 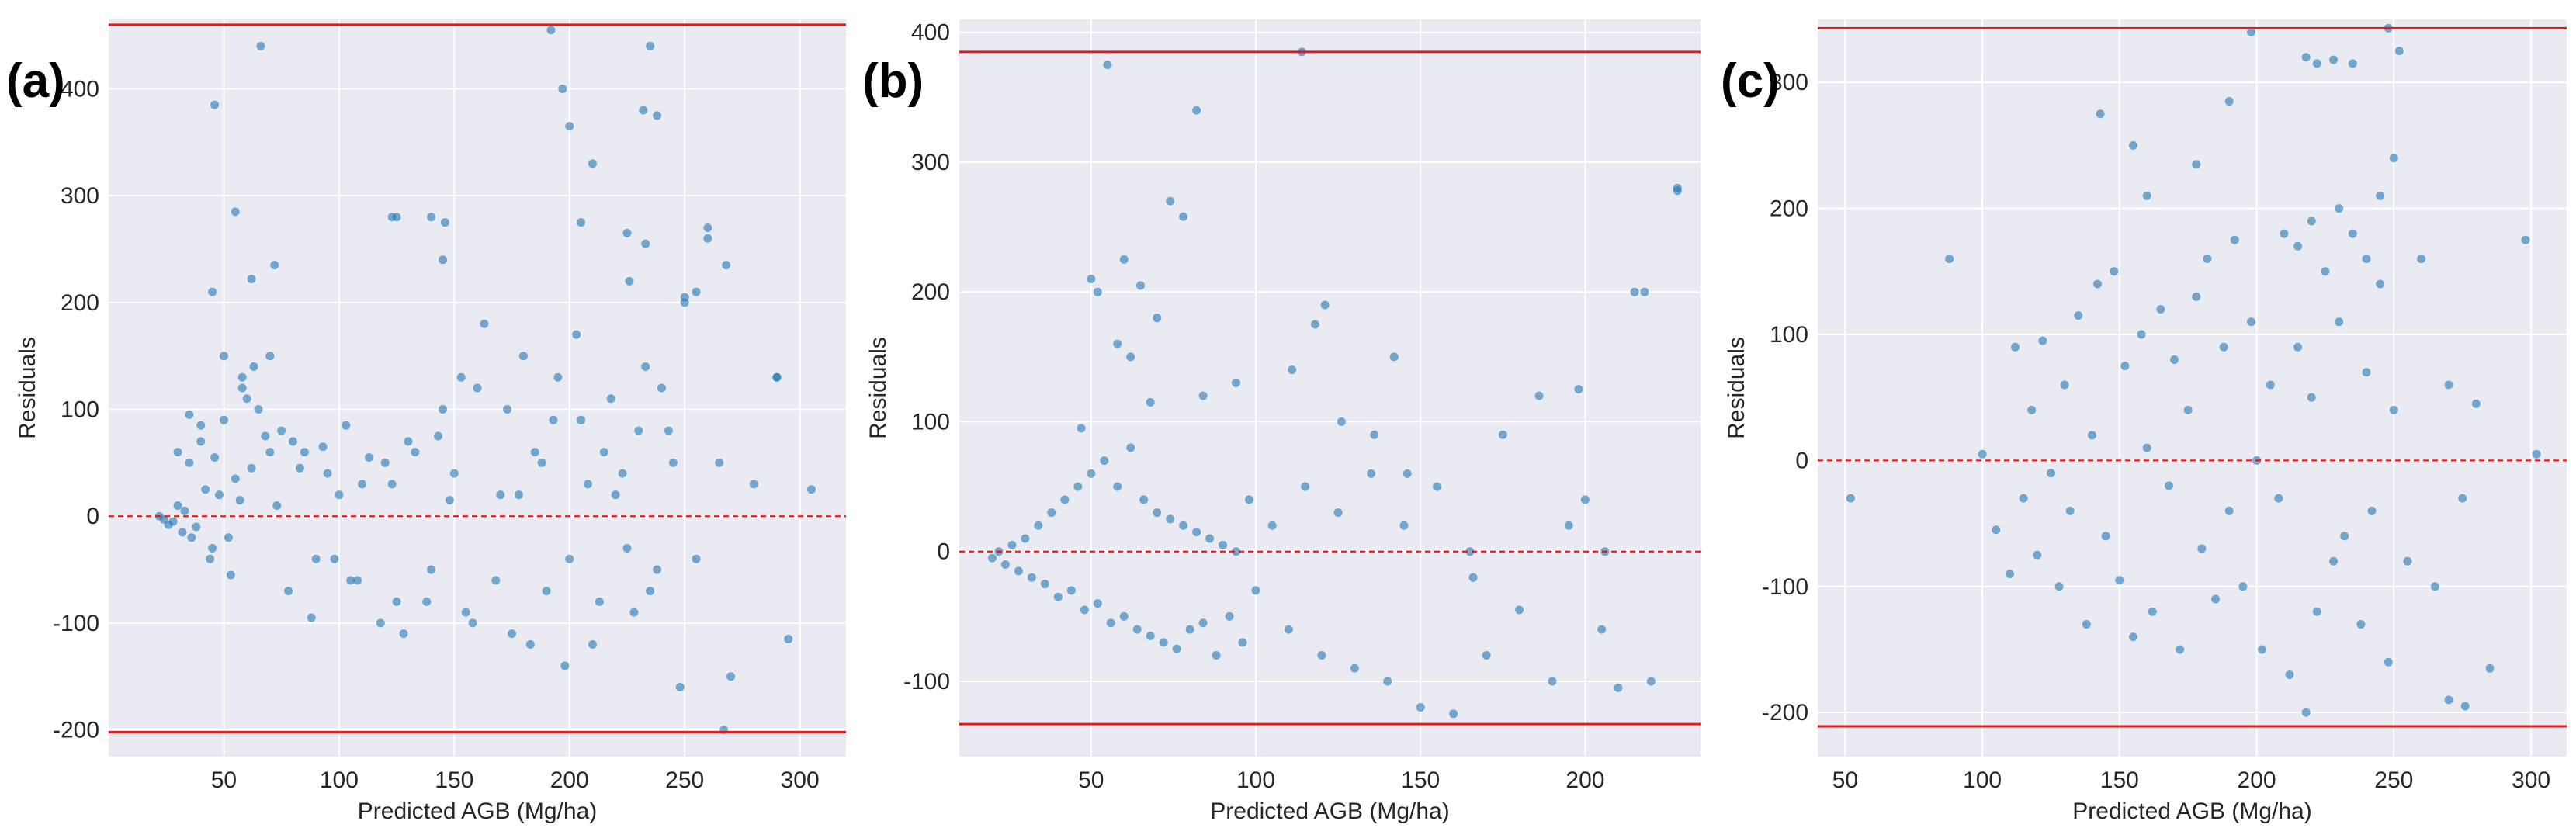 What do you see at coordinates (1255, 780) in the screenshot?
I see `x-tick-label: 100` at bounding box center [1255, 780].